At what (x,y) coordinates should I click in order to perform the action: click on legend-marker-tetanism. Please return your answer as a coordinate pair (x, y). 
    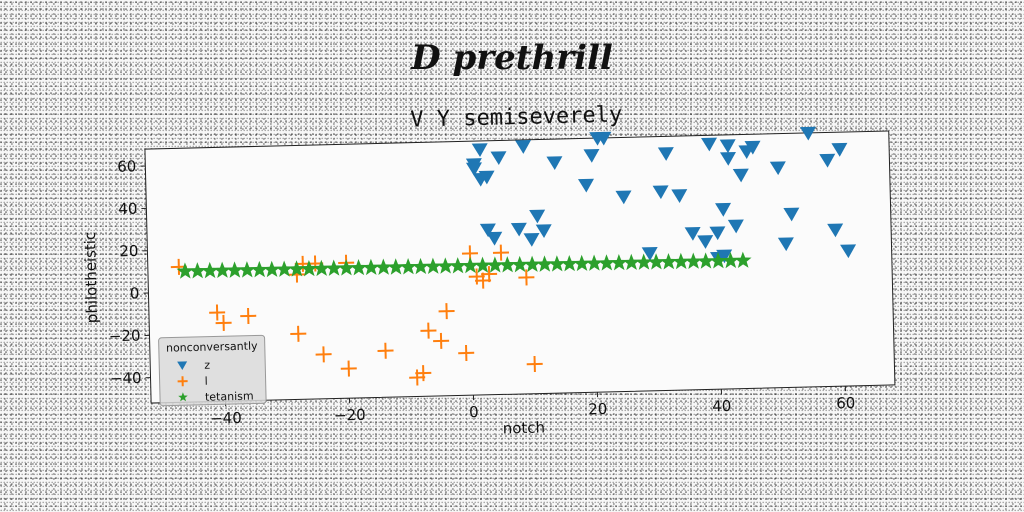
    Looking at the image, I should click on (183, 397).